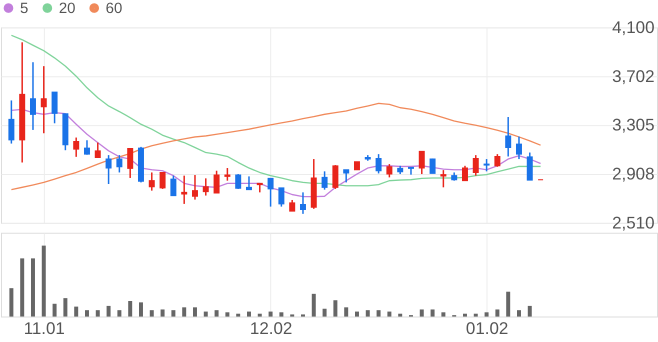  I want to click on legend-label: 60, so click(114, 9).